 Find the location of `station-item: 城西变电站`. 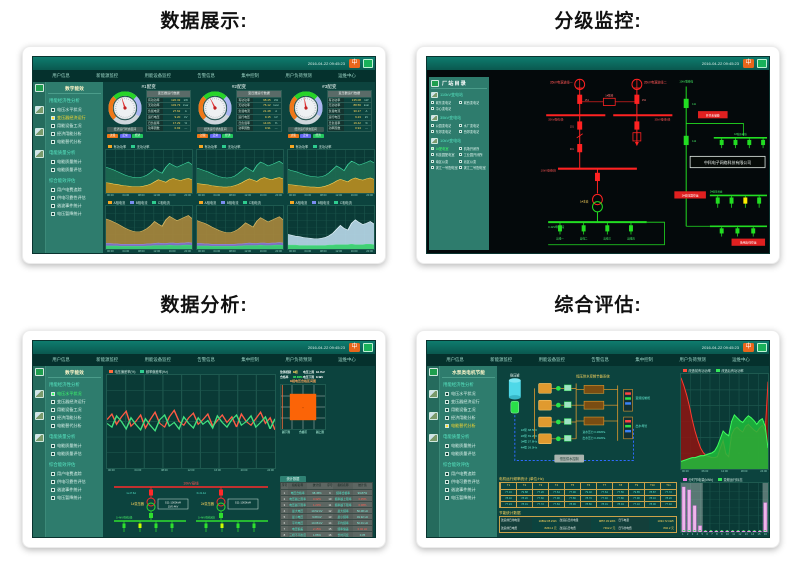

station-item: 城西变电站 is located at coordinates (473, 102).